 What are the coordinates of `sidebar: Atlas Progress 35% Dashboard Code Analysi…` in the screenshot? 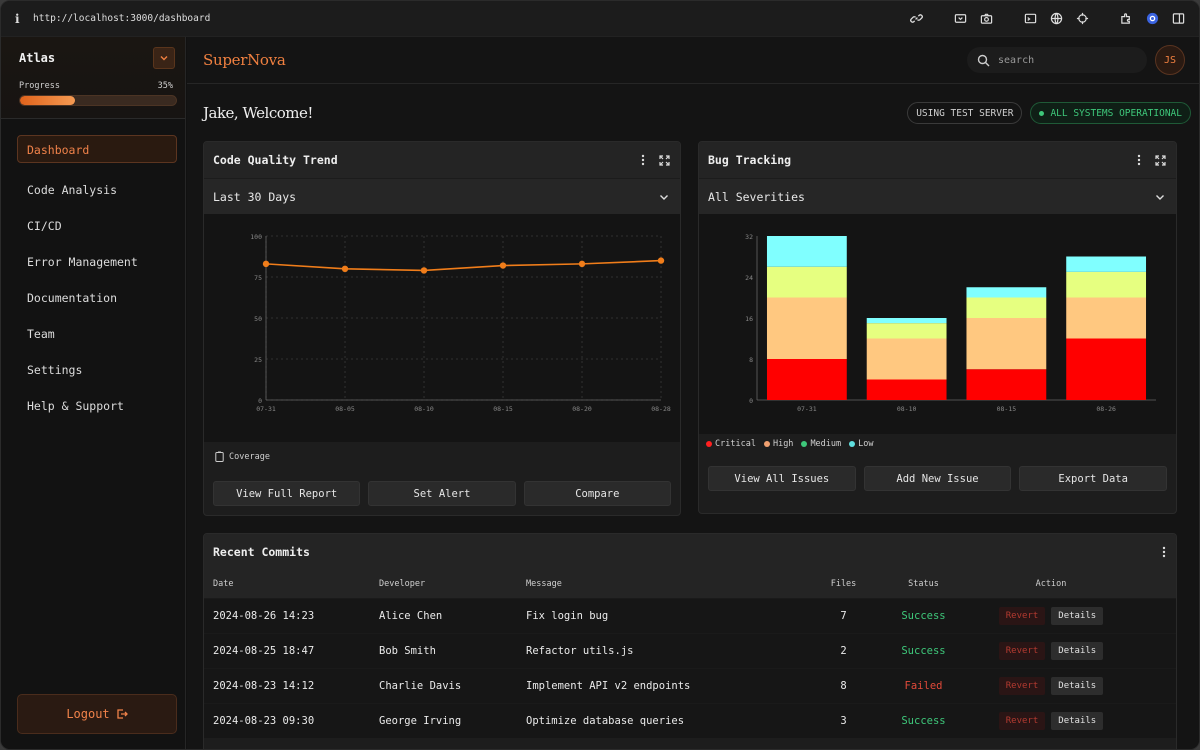 It's located at (93, 393).